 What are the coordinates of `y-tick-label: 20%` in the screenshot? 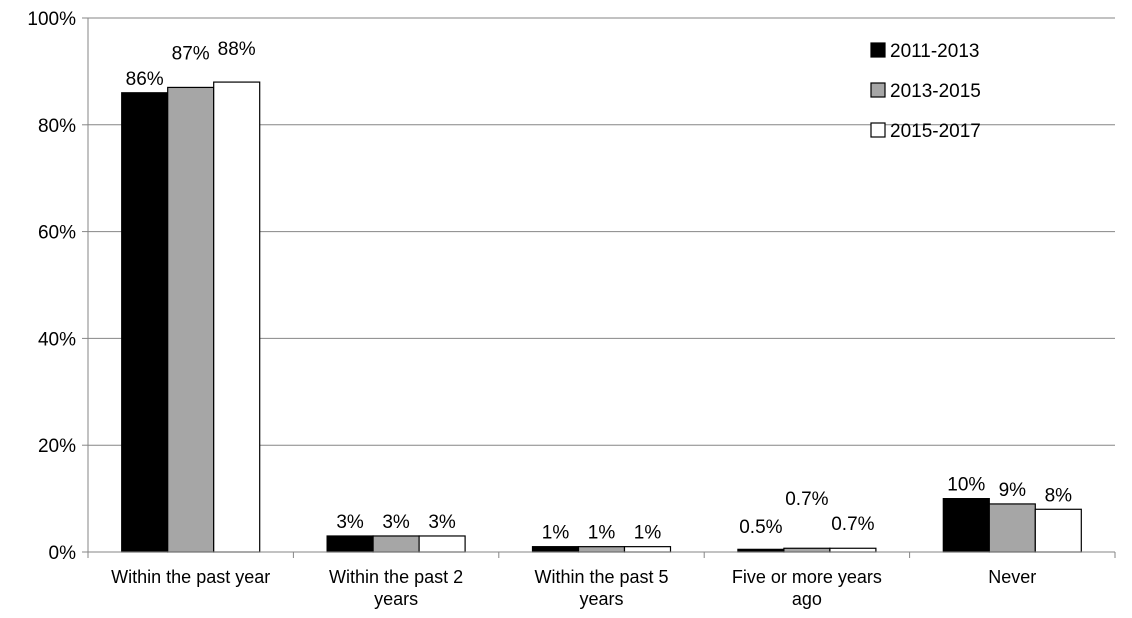 It's located at (57, 446).